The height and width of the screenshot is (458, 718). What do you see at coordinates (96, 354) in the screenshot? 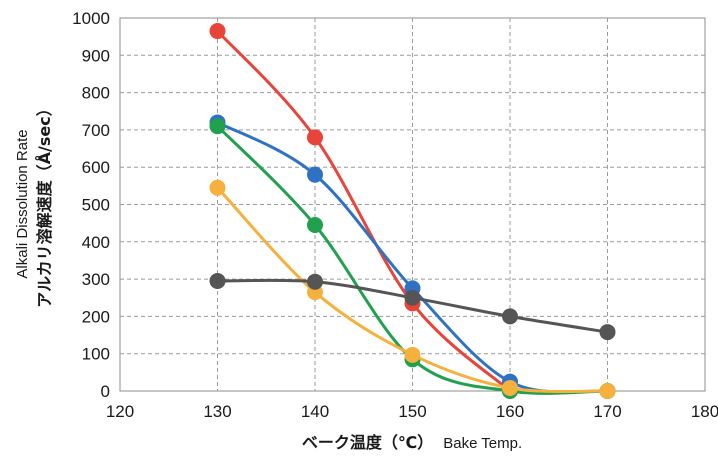
I see `y-tick-label: 100` at bounding box center [96, 354].